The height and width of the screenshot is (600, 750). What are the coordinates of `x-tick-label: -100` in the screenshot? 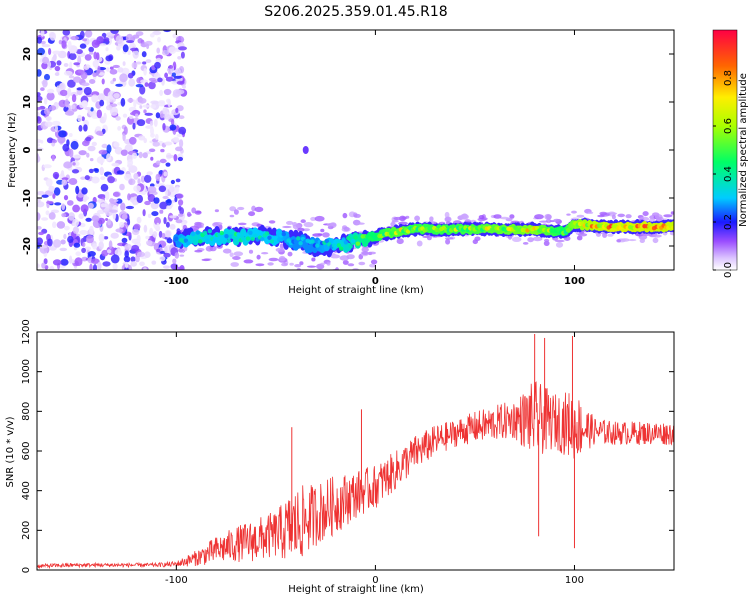 It's located at (176, 580).